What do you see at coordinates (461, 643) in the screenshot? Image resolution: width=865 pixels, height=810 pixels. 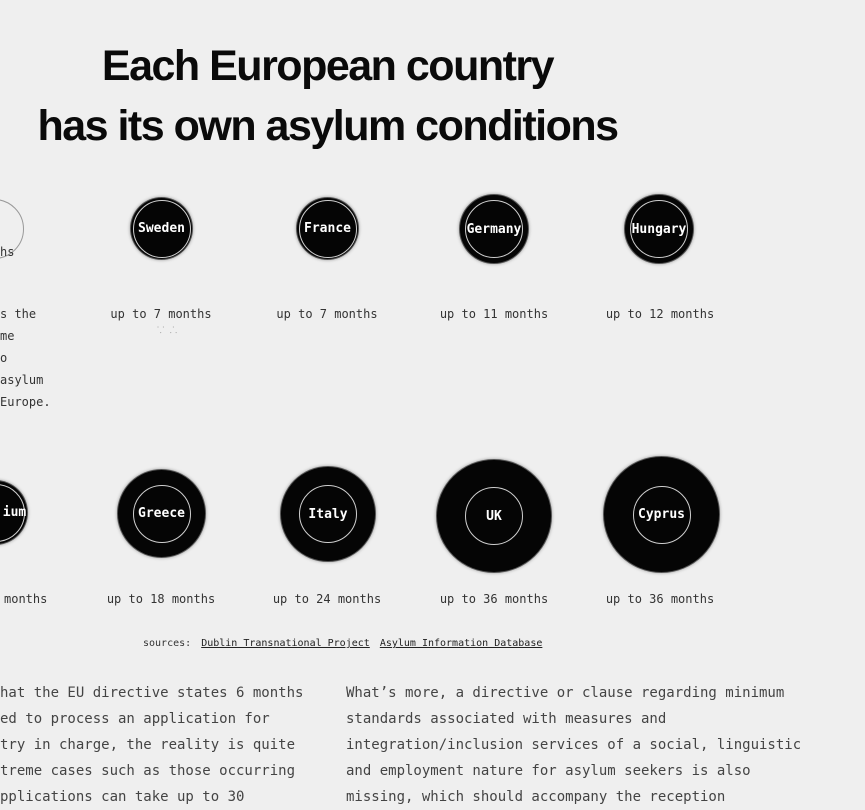 I see `source-link-aida: Asylum Information Database` at bounding box center [461, 643].